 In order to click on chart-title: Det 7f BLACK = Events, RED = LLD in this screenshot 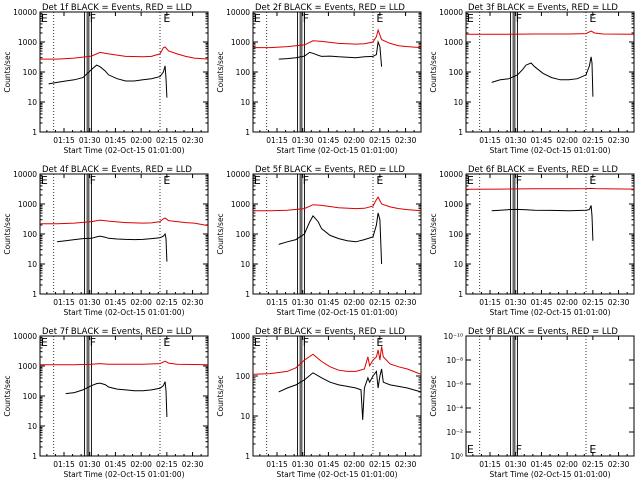, I will do `click(117, 332)`.